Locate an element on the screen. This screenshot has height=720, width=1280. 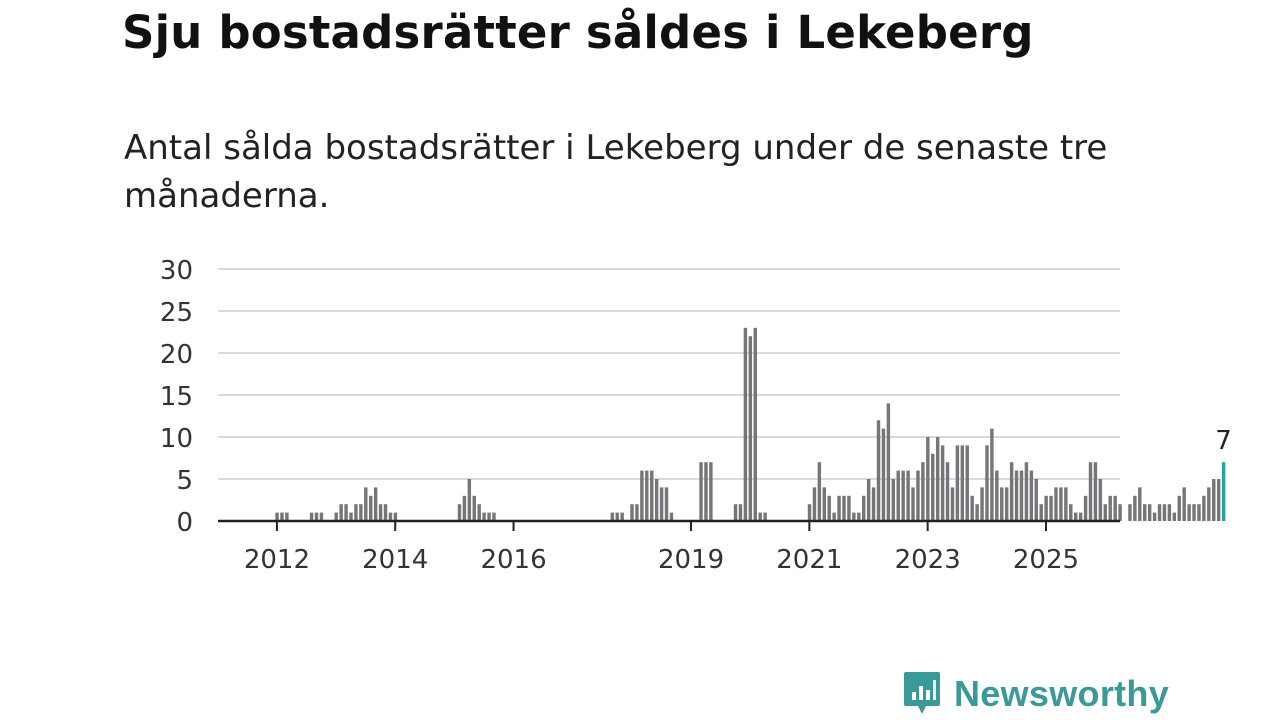
y-tick-label: 5 is located at coordinates (184, 481).